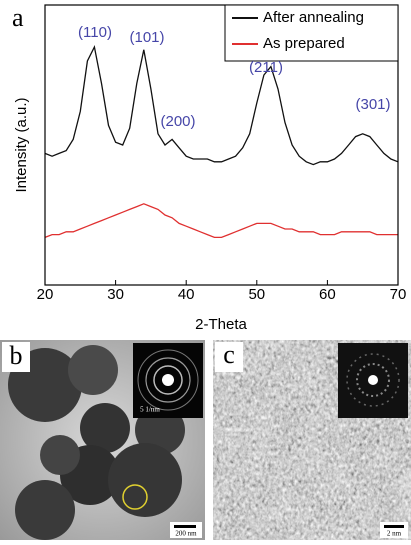  I want to click on x-tick-label: 20, so click(45, 294).